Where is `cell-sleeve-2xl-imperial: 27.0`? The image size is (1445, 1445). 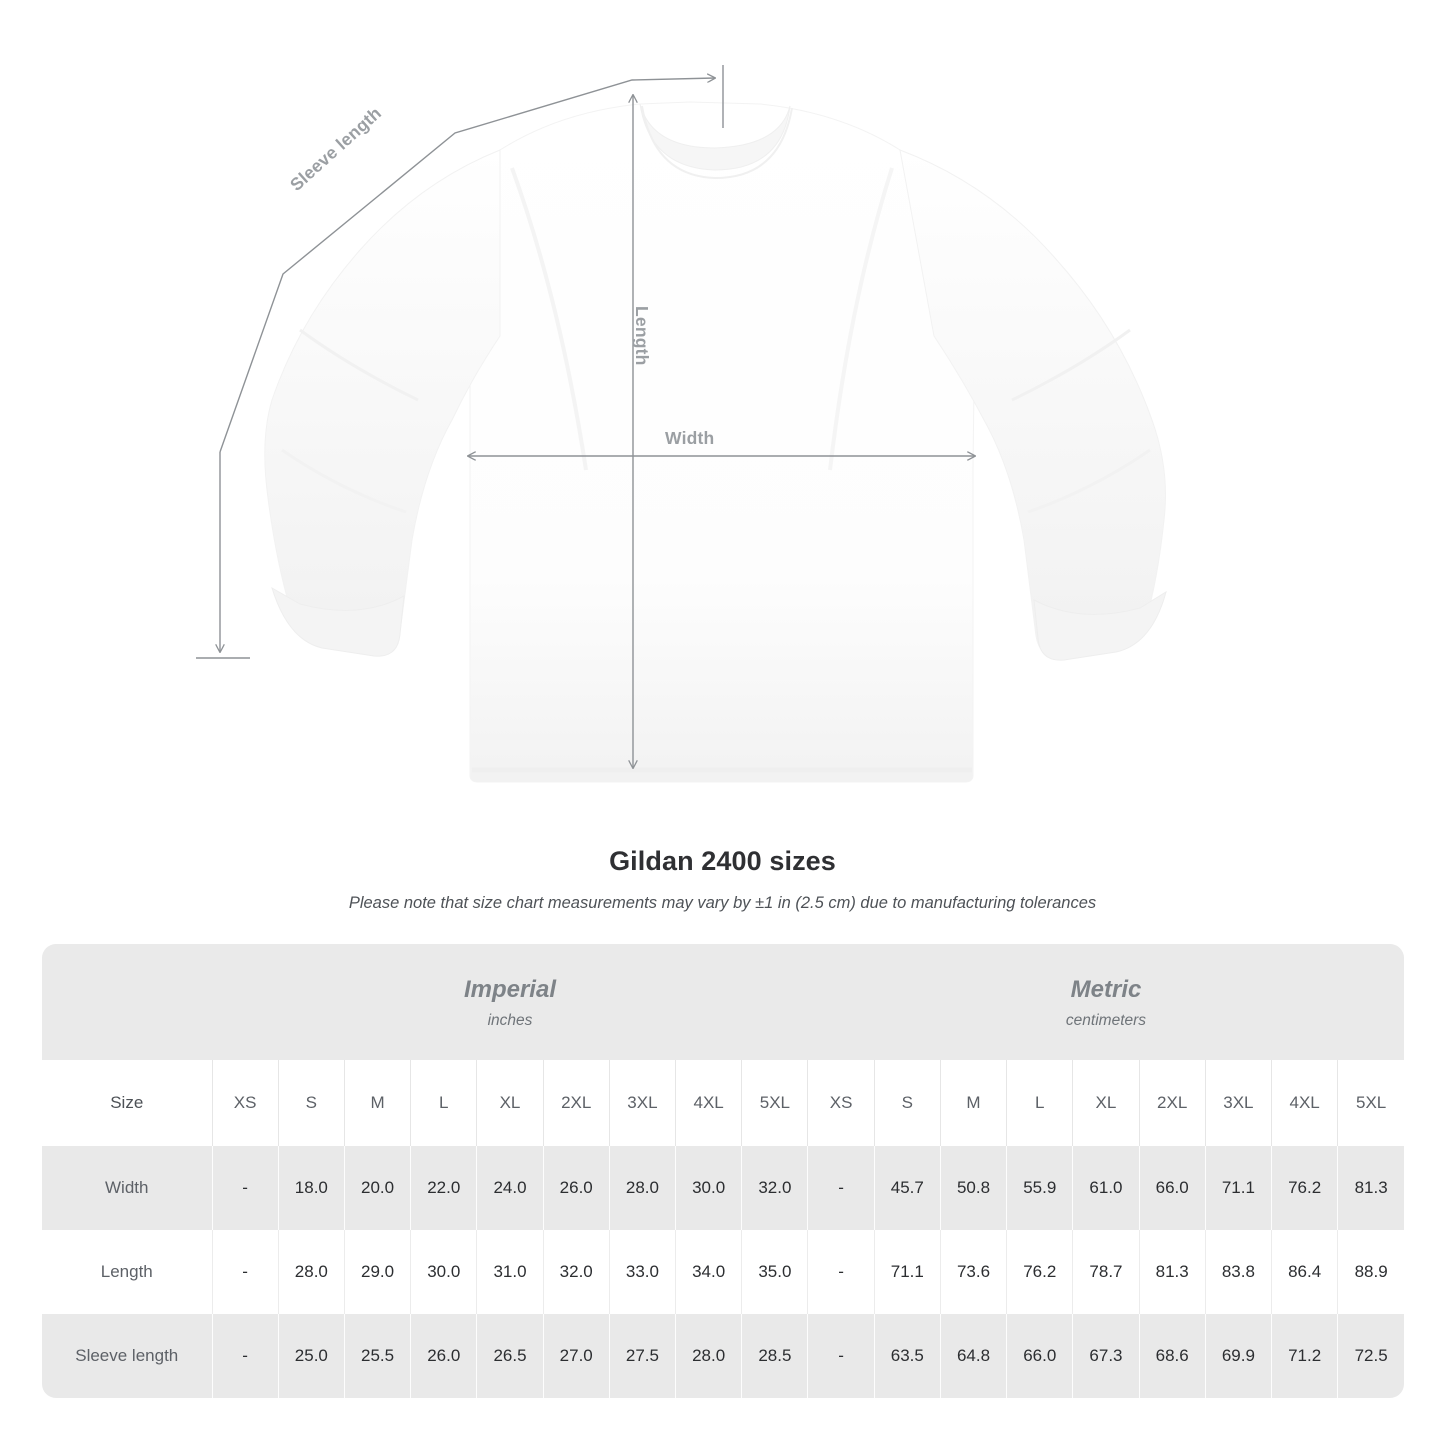 cell-sleeve-2xl-imperial: 27.0 is located at coordinates (576, 1356).